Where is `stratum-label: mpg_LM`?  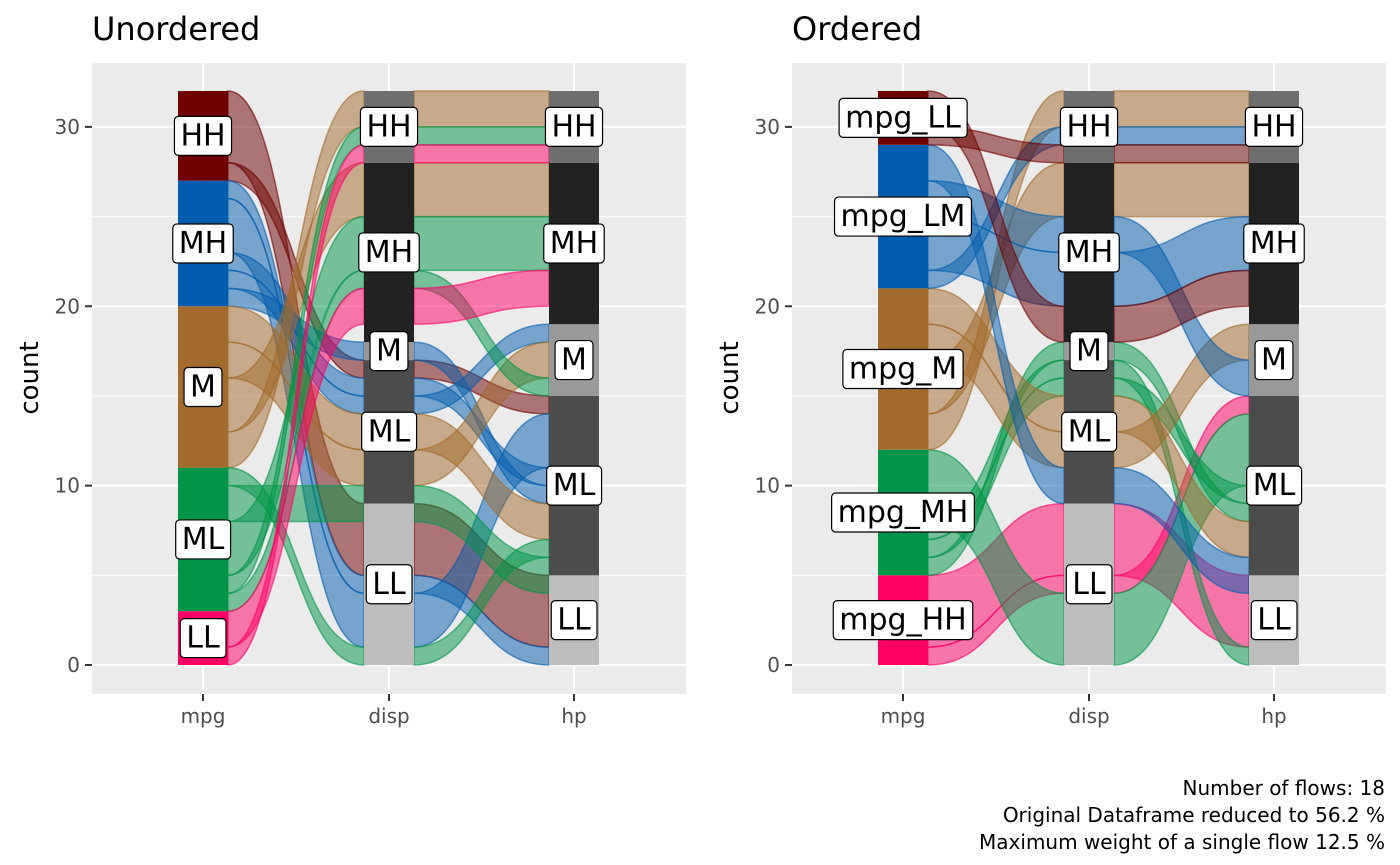
stratum-label: mpg_LM is located at coordinates (903, 216).